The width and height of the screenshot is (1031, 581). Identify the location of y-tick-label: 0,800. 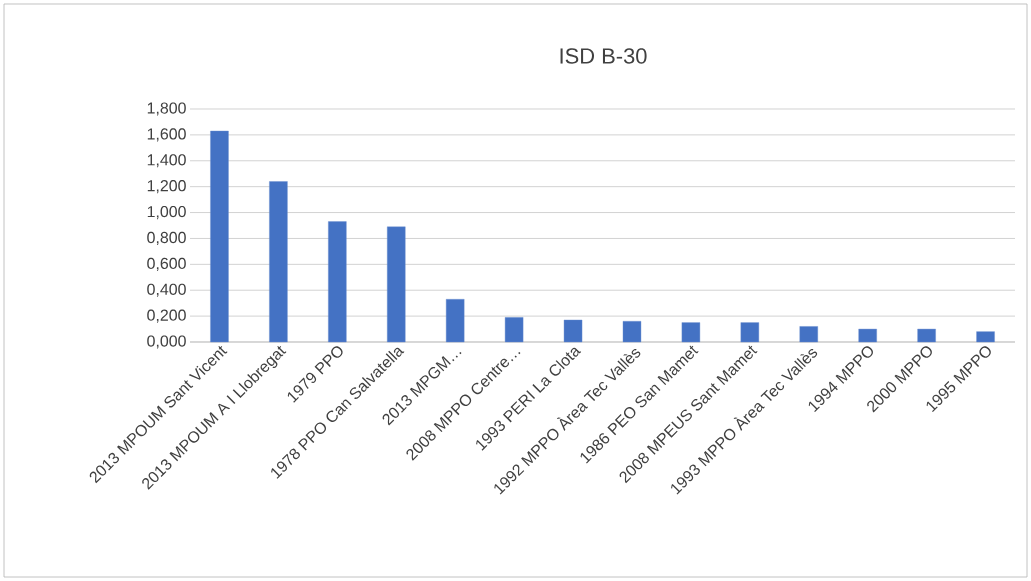
(166, 238).